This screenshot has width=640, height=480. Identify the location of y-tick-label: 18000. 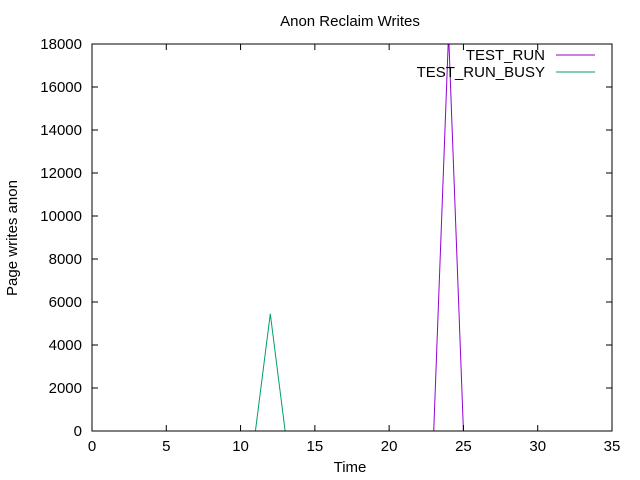
(61, 44).